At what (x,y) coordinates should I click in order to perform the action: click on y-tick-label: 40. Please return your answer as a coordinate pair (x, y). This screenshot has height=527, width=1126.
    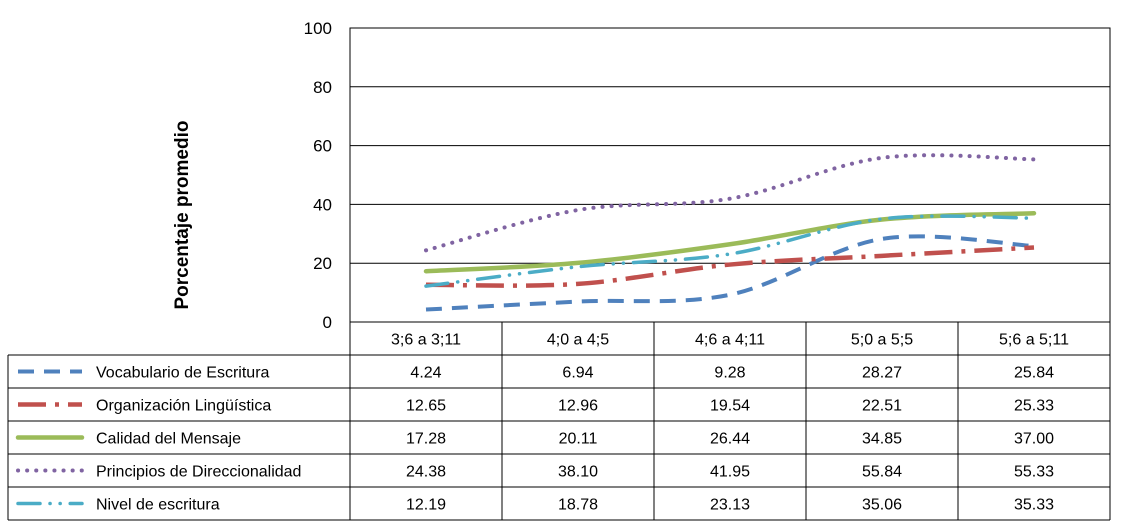
    Looking at the image, I should click on (322, 204).